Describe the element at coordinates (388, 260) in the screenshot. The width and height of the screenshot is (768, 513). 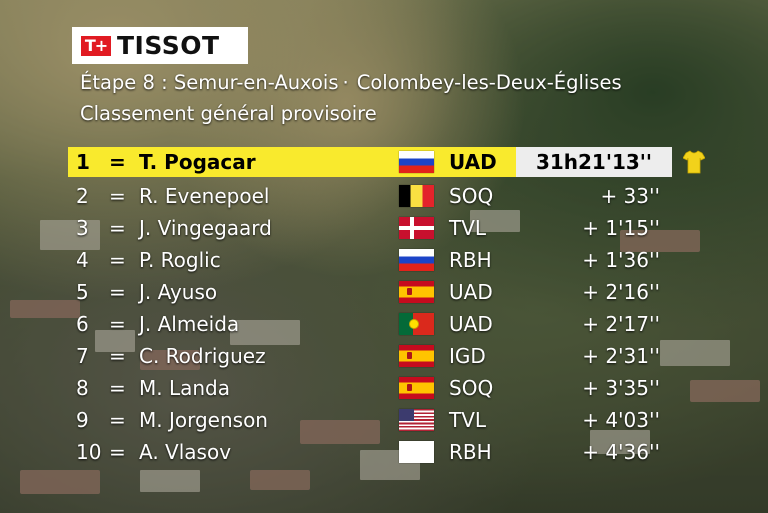
I see `standings-row: 4 = P. Roglic RBH + 1'36''` at that location.